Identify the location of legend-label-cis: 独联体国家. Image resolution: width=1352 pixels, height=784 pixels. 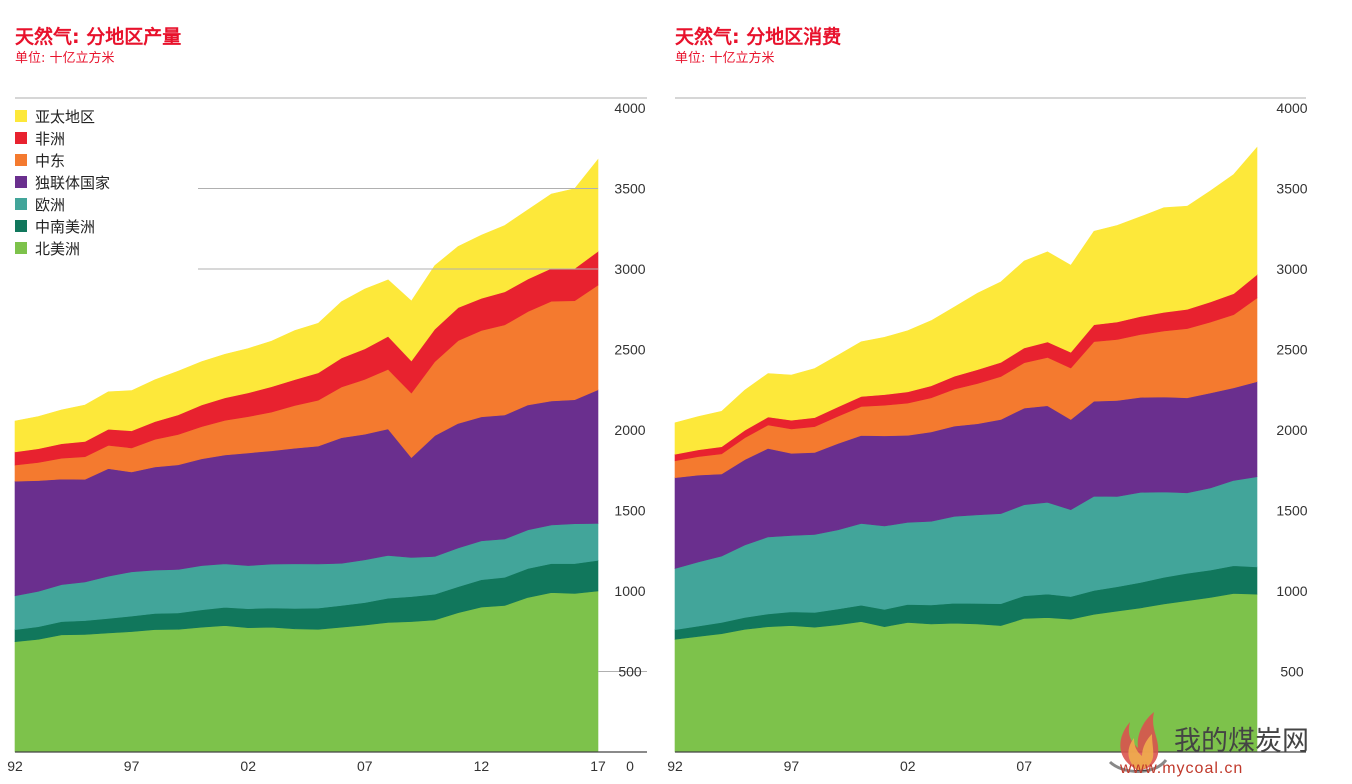
(72, 183).